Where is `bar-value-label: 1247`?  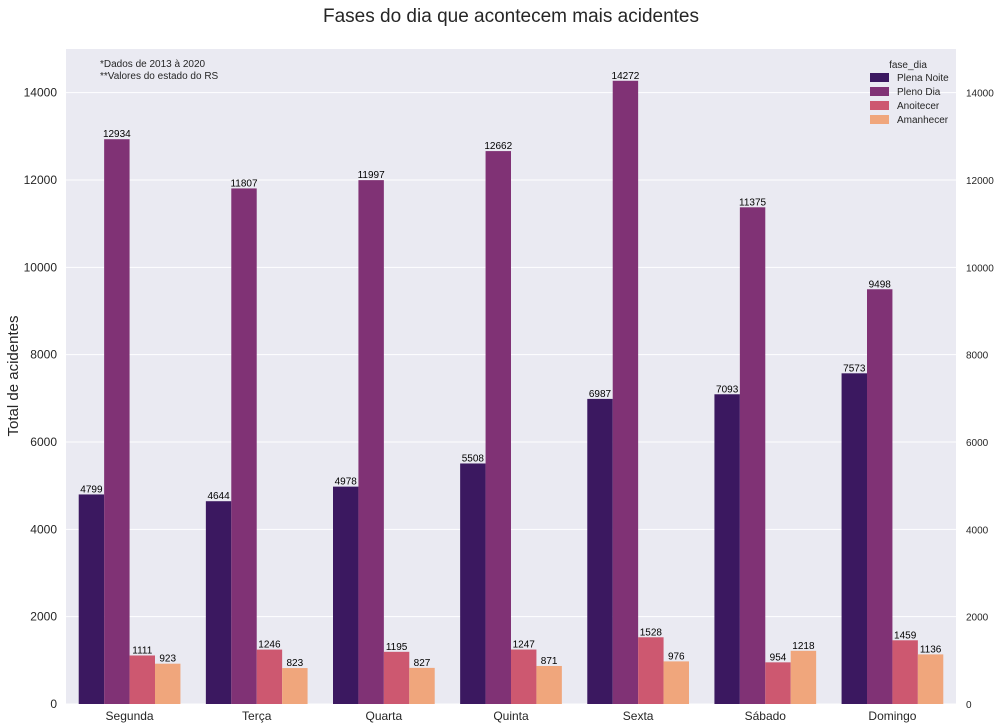 bar-value-label: 1247 is located at coordinates (524, 645).